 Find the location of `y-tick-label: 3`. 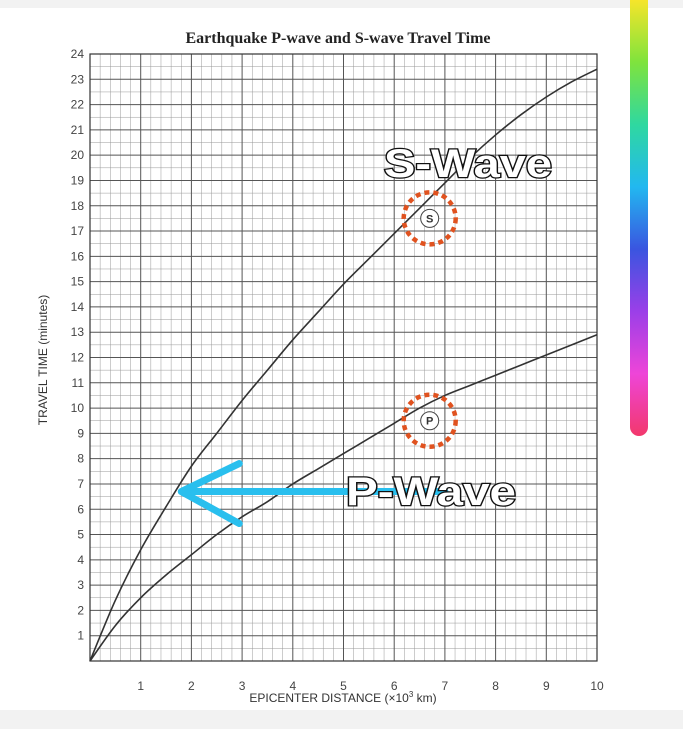

y-tick-label: 3 is located at coordinates (80, 585).